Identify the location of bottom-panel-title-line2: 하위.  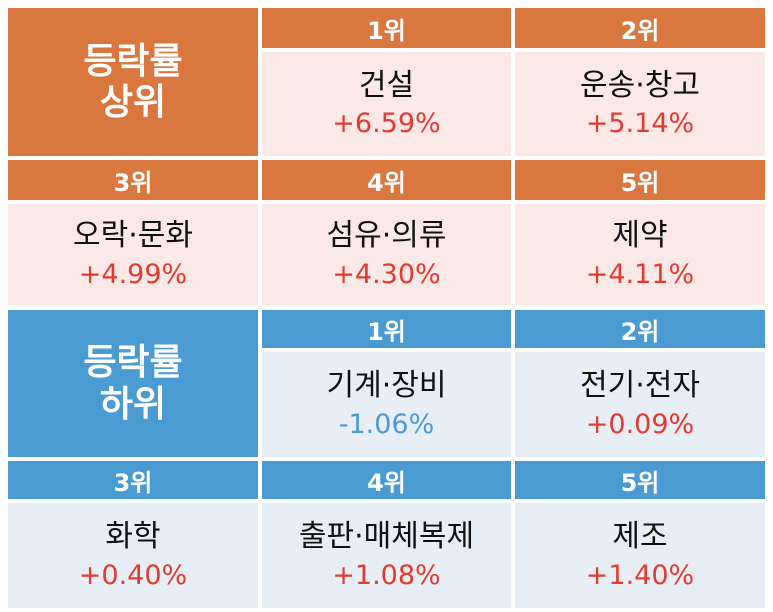
(133, 404).